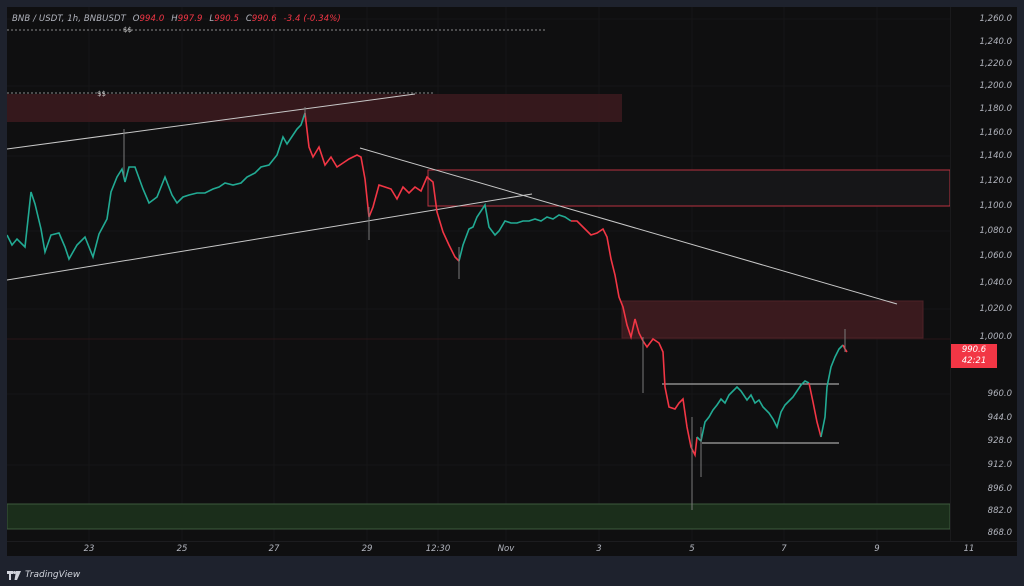 This screenshot has width=1024, height=586. What do you see at coordinates (53, 575) in the screenshot?
I see `tradingview-brand: TradingView` at bounding box center [53, 575].